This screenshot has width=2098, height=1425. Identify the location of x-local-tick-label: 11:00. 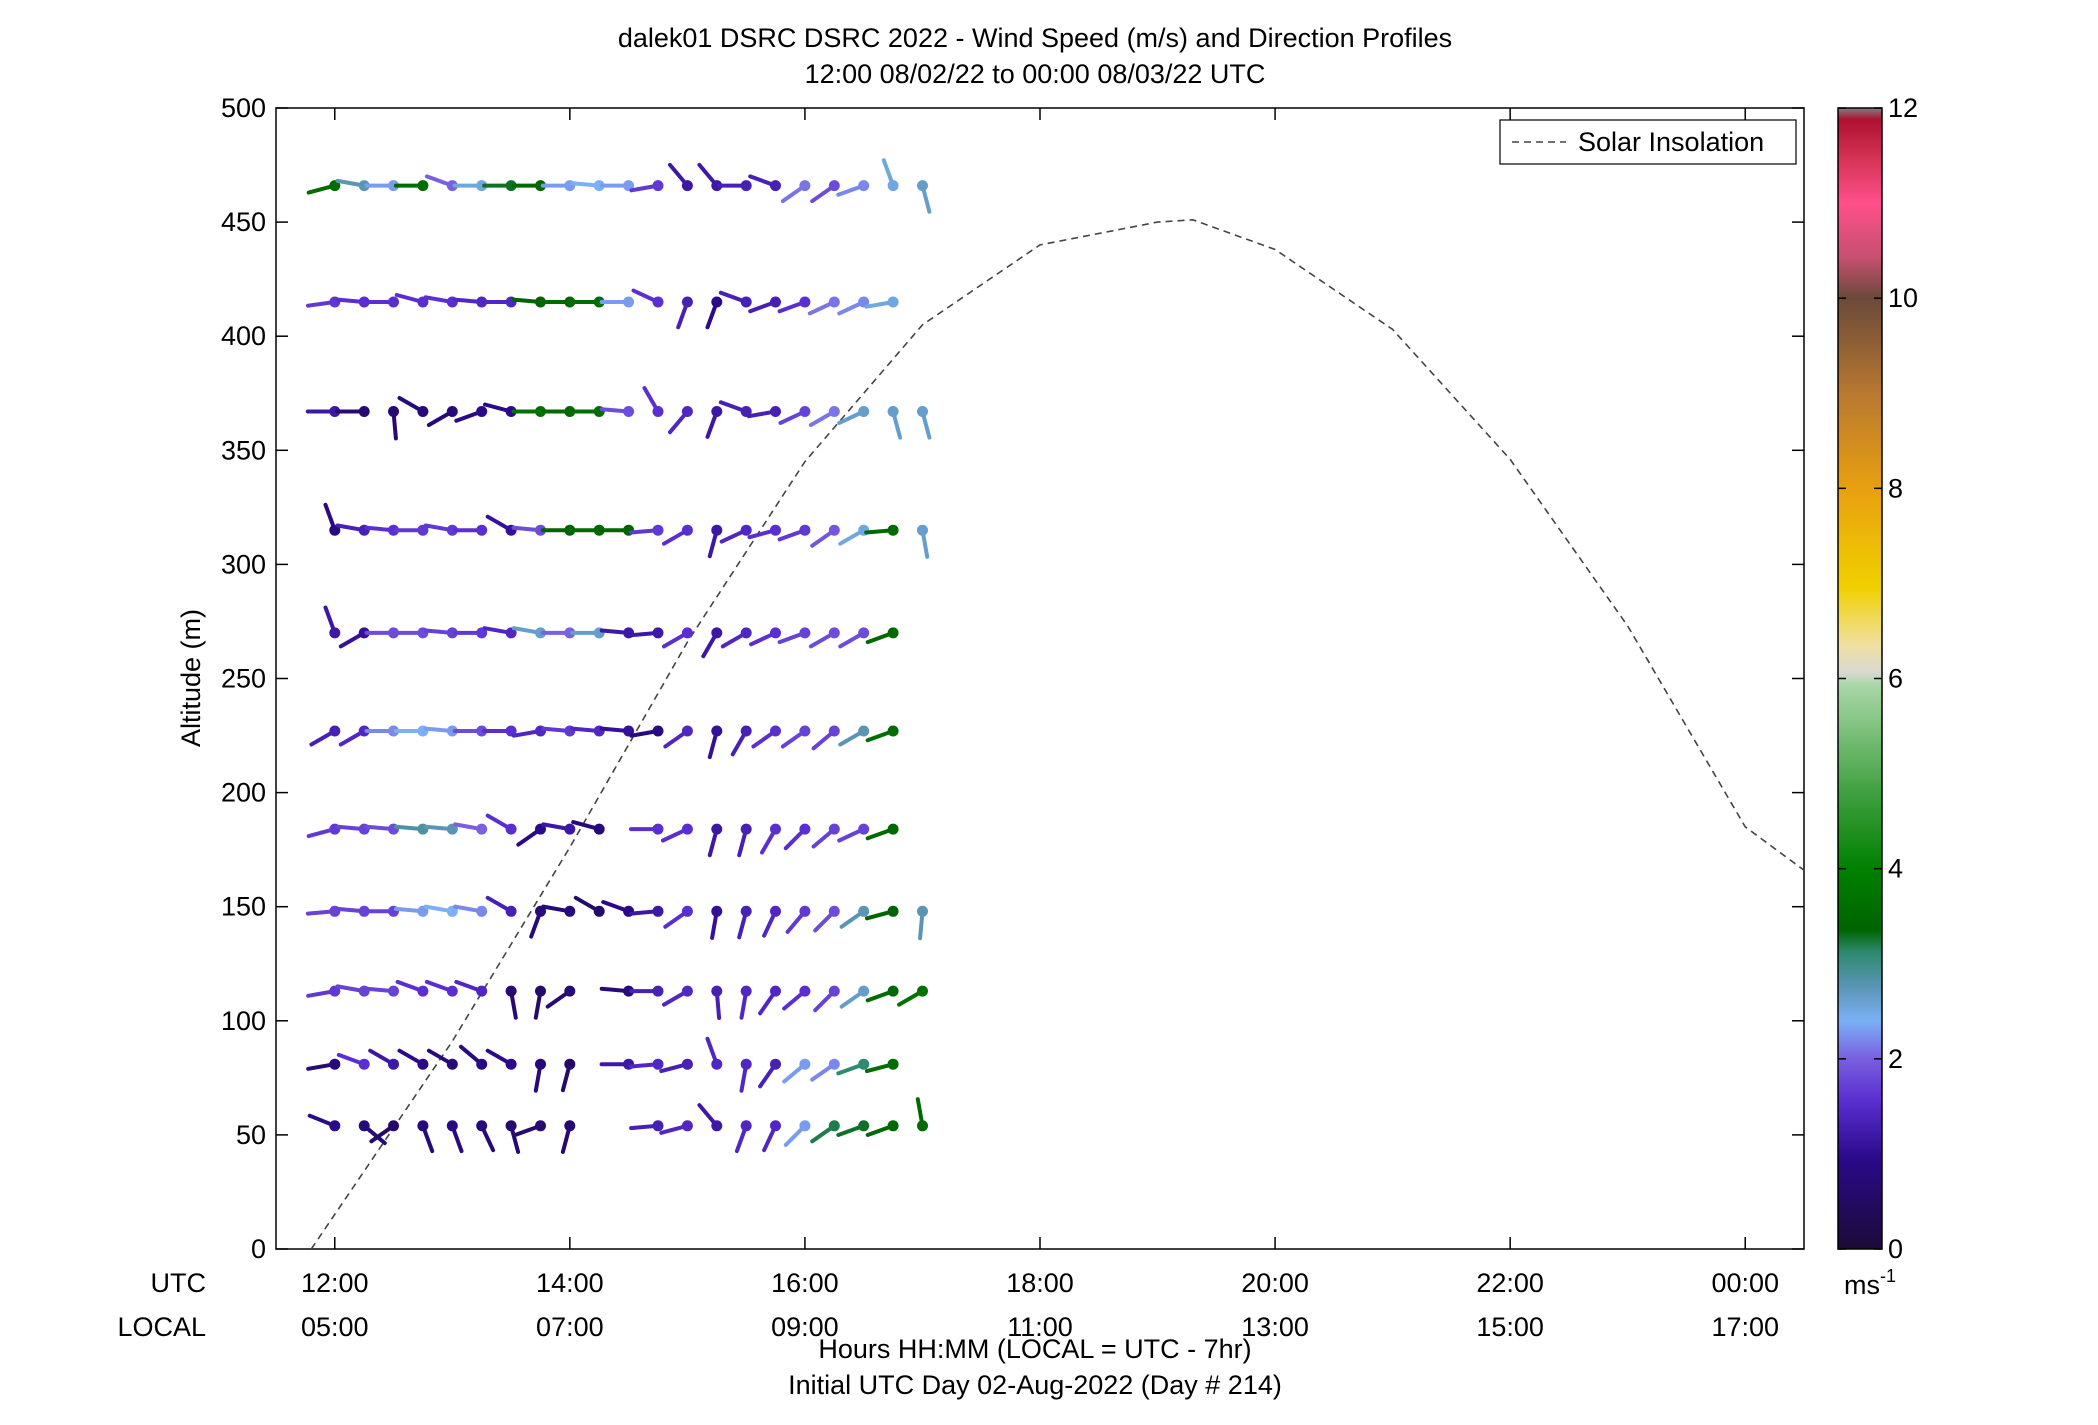
(1040, 1327).